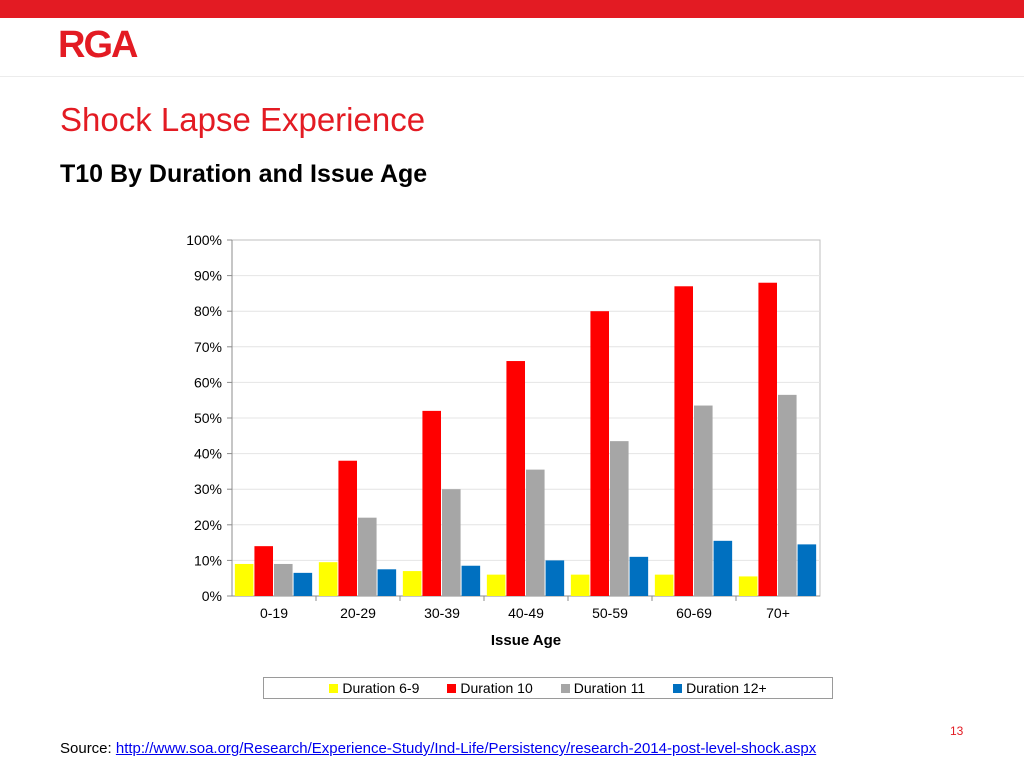 Image resolution: width=1024 pixels, height=768 pixels. I want to click on top-accent-bar, so click(512, 9).